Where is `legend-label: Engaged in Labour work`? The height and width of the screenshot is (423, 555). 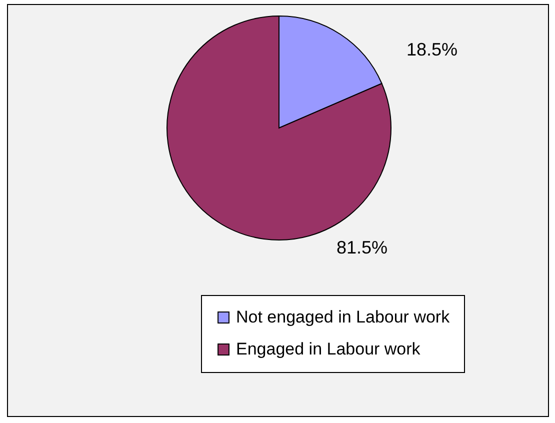 legend-label: Engaged in Labour work is located at coordinates (328, 349).